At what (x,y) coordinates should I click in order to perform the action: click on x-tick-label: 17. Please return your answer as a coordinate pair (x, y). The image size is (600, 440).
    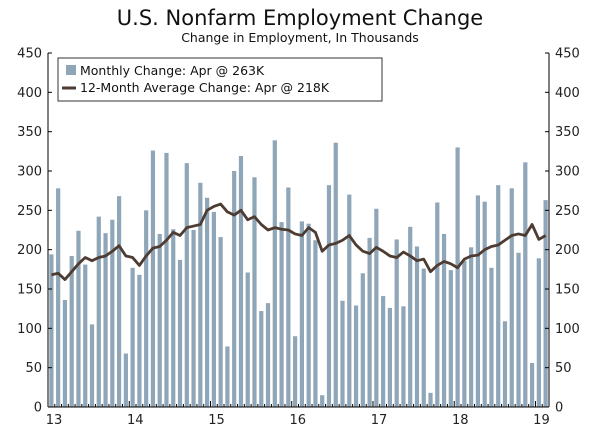
    Looking at the image, I should click on (379, 420).